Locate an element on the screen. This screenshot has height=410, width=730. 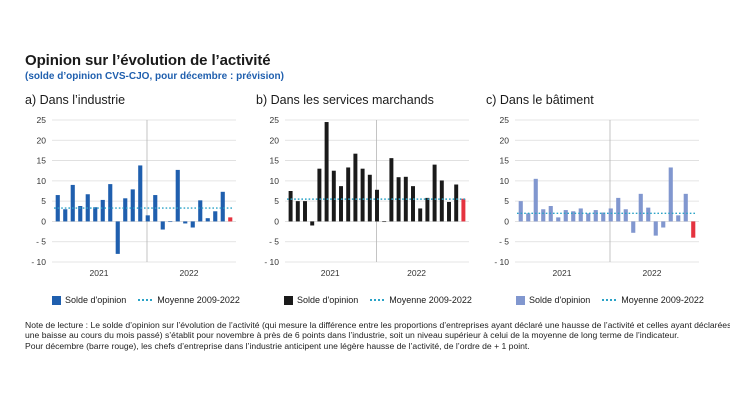
panel-title-services: b) Dans les services marchands is located at coordinates (345, 100).